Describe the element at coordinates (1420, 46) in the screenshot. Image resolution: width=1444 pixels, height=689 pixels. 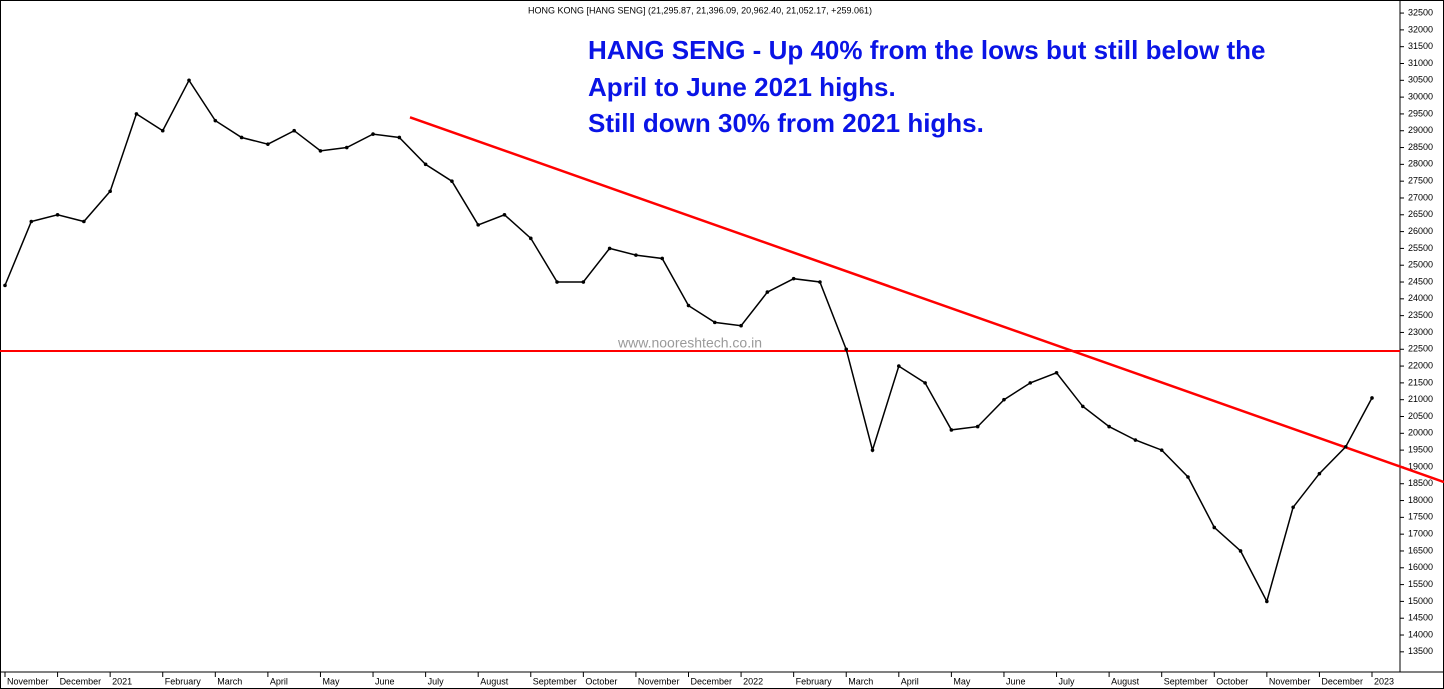
I see `y-tick-label: 31500` at that location.